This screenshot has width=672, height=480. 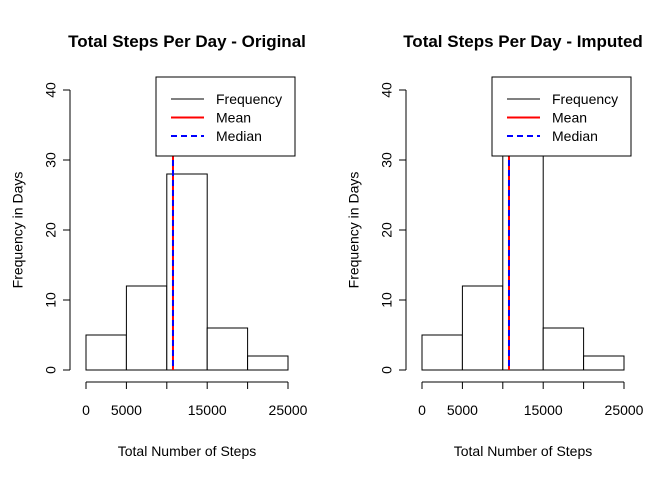 What do you see at coordinates (523, 41) in the screenshot?
I see `chart-title: Total Steps Per Day - Imputed` at bounding box center [523, 41].